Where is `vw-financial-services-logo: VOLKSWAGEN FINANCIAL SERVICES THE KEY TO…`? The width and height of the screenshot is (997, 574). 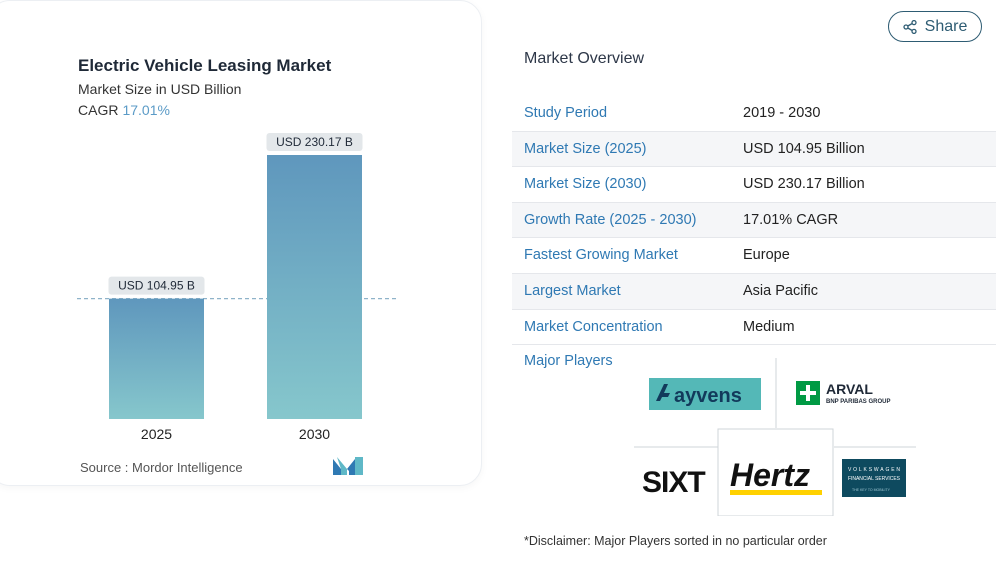 vw-financial-services-logo: VOLKSWAGEN FINANCIAL SERVICES THE KEY TO… is located at coordinates (874, 478).